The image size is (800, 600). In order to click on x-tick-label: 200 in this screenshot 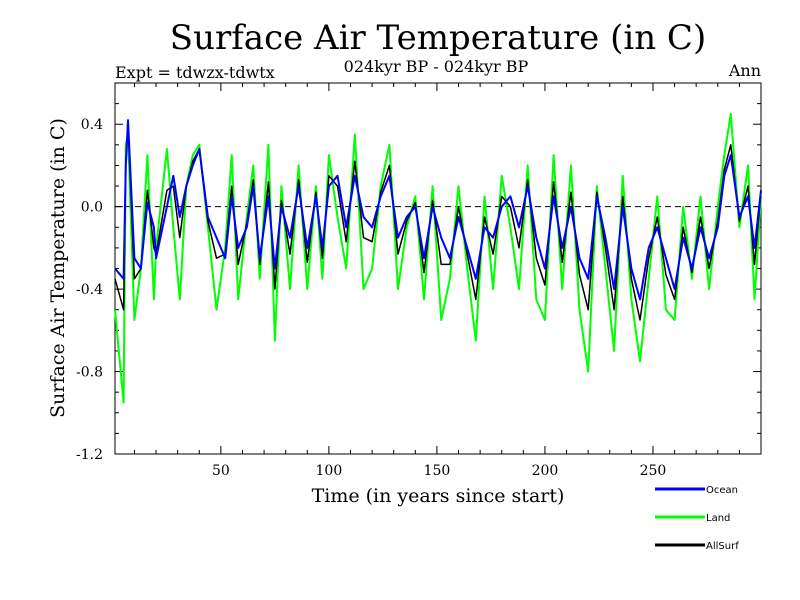, I will do `click(545, 471)`.